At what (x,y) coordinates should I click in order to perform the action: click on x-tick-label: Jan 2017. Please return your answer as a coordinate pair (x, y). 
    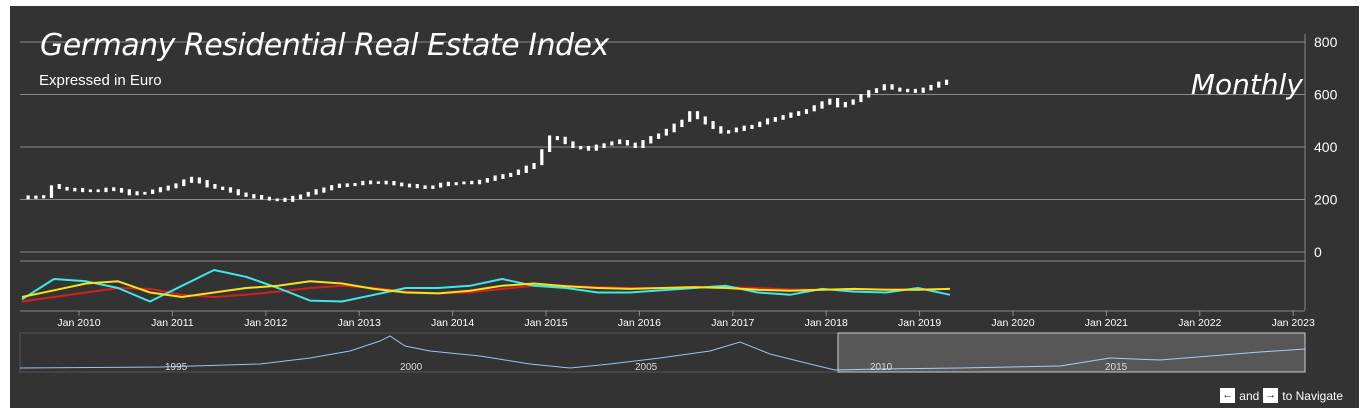
    Looking at the image, I should click on (732, 323).